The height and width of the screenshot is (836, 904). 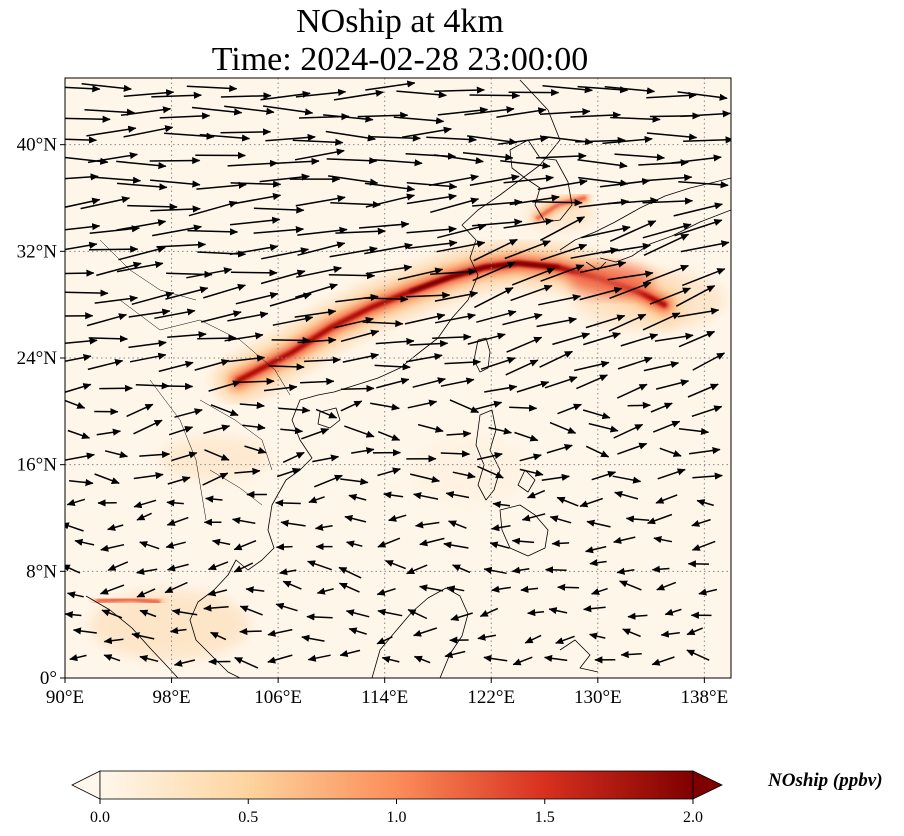 I want to click on x-tick-label: 122°E, so click(x=491, y=697).